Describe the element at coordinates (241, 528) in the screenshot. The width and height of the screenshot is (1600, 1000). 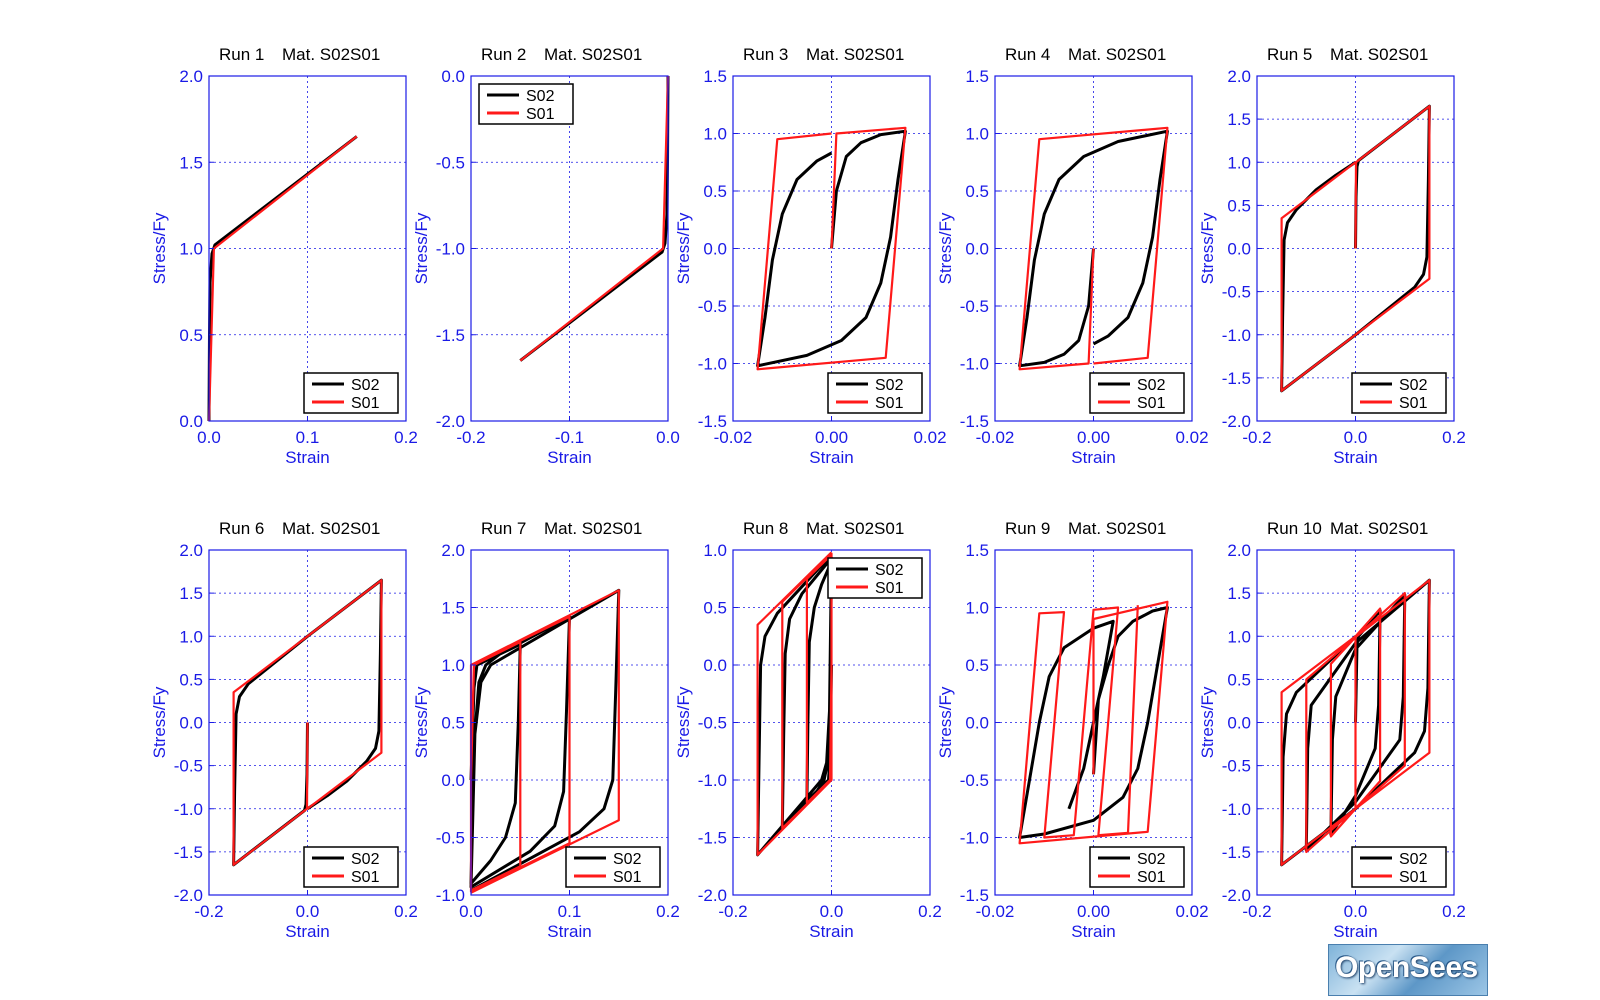
I see `plot-title-run: Run 6` at that location.